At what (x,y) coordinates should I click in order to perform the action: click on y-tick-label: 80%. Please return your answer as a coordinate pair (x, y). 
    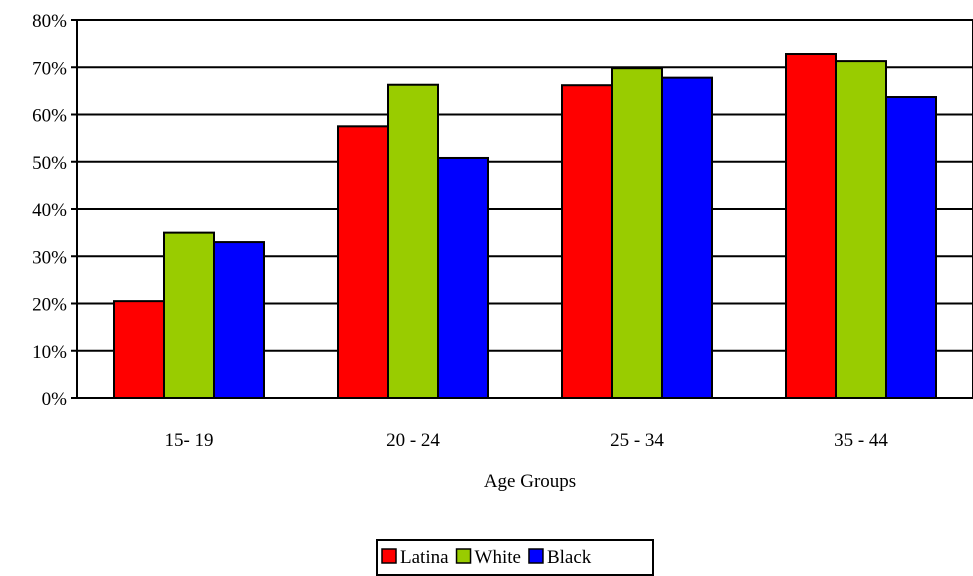
    Looking at the image, I should click on (49, 21).